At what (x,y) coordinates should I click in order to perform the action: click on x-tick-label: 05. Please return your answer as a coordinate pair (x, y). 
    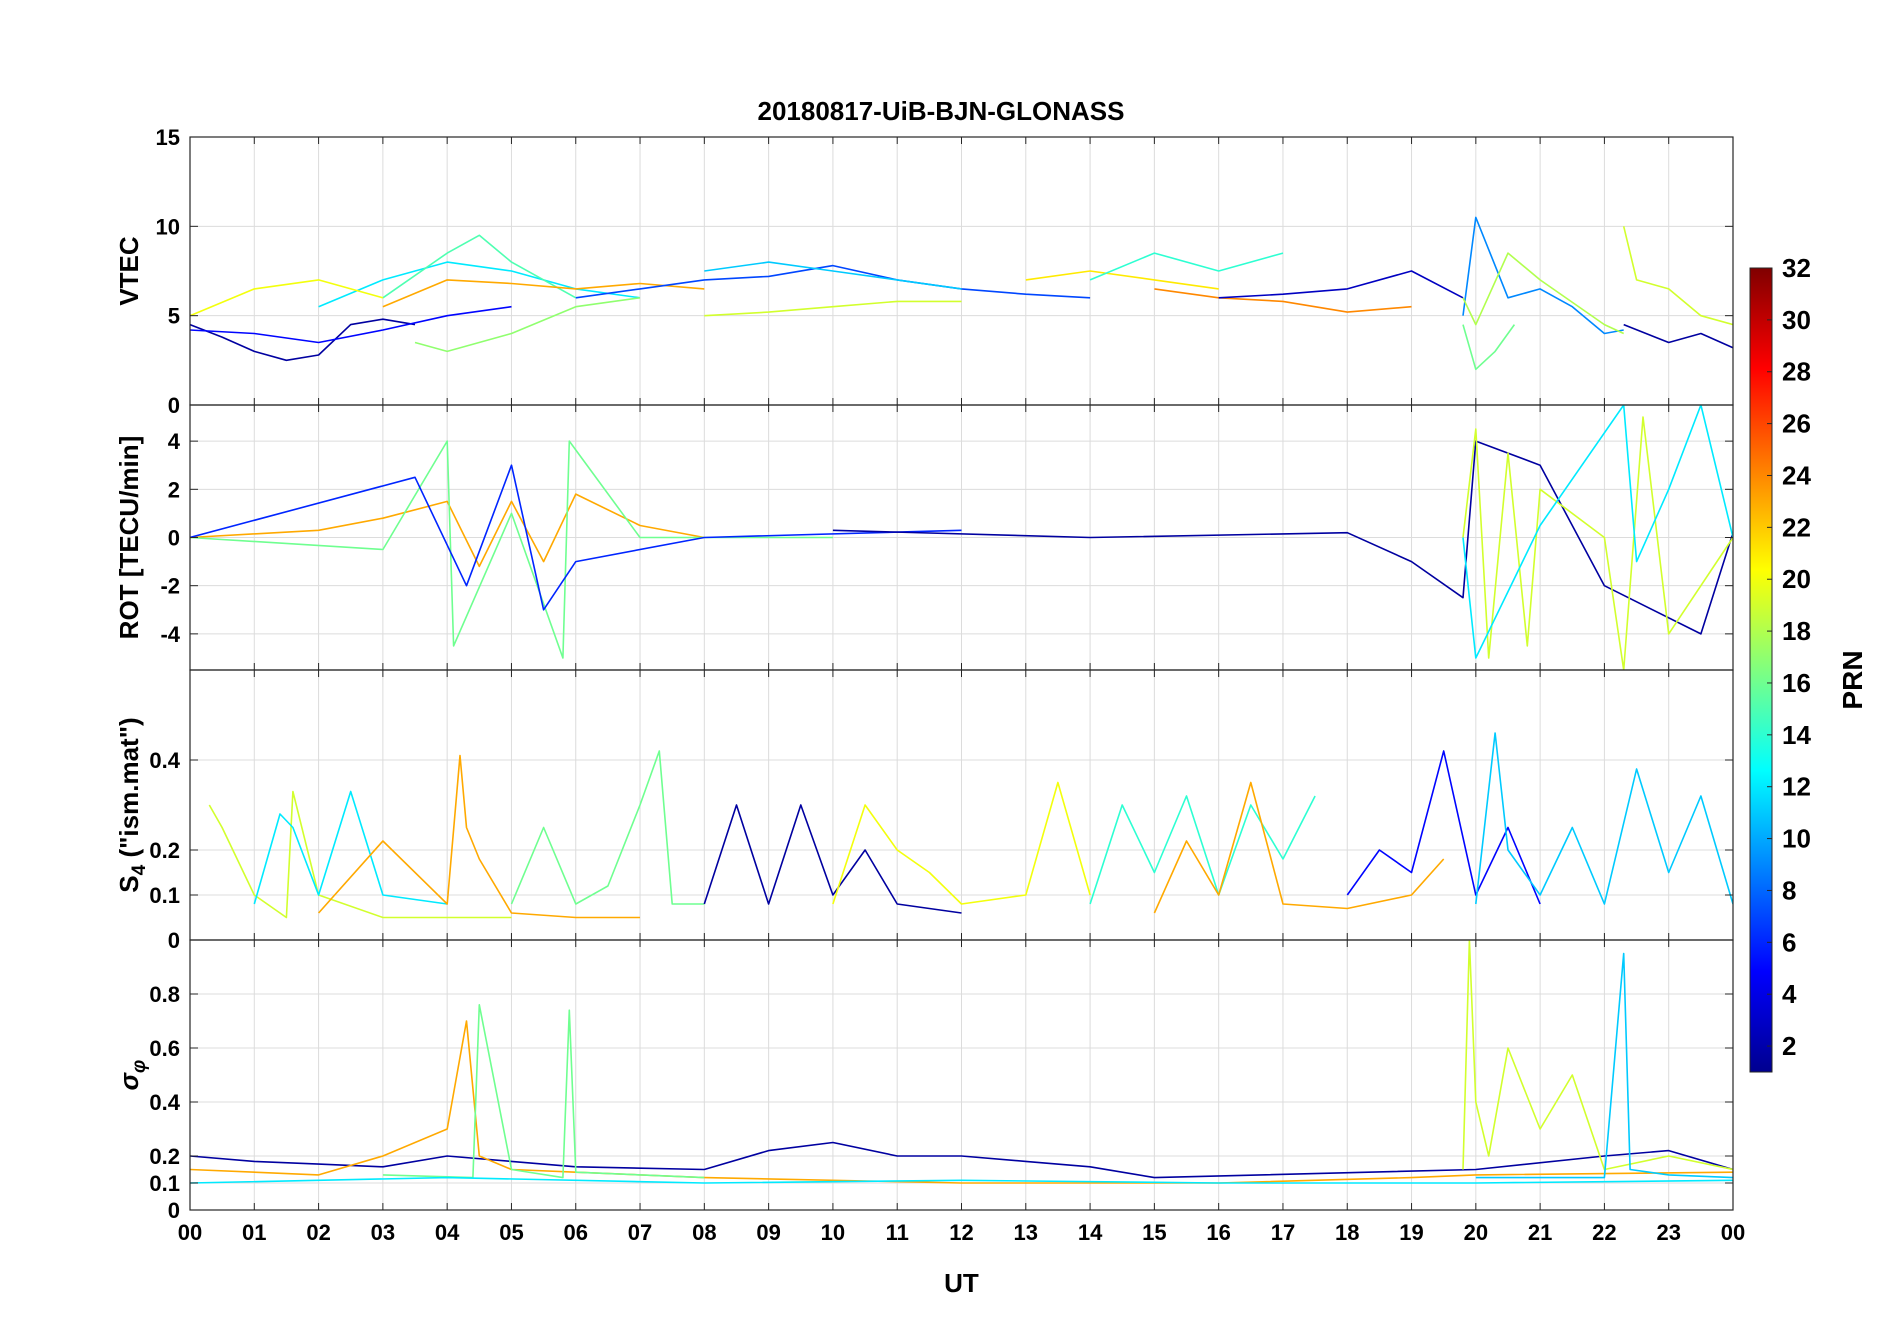
    Looking at the image, I should click on (511, 1232).